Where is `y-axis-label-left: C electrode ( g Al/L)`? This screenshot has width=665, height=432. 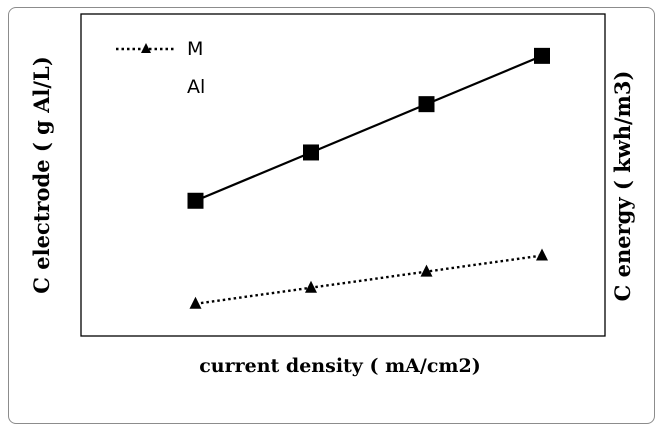
y-axis-label-left: C electrode ( g Al/L) is located at coordinates (41, 175).